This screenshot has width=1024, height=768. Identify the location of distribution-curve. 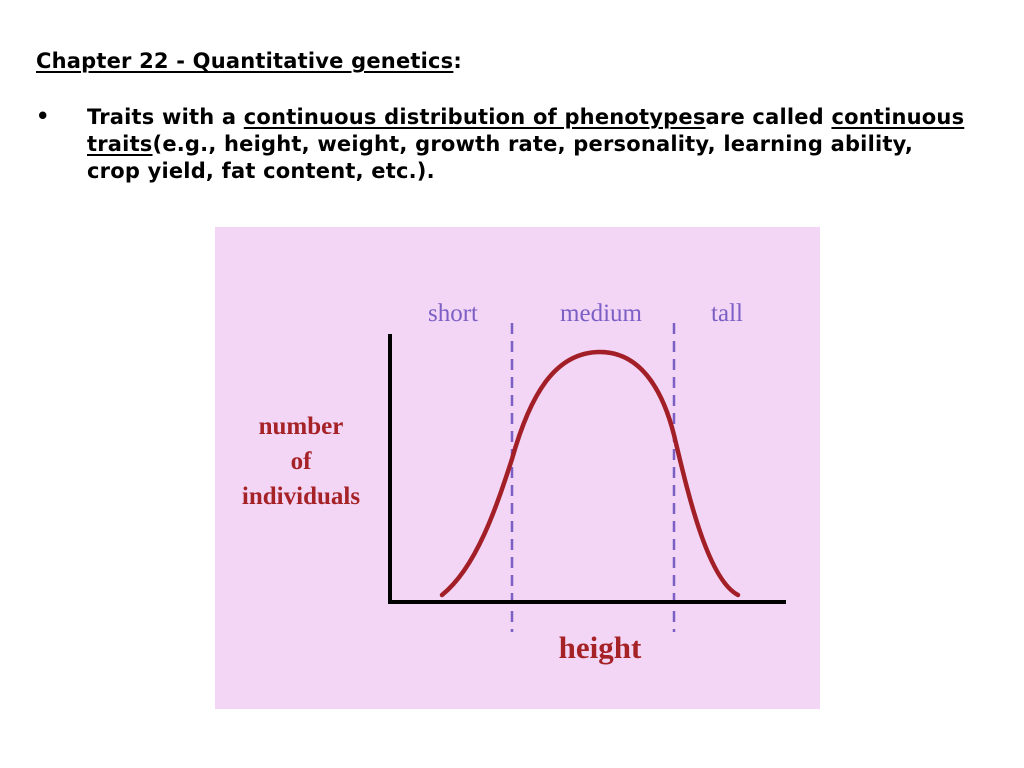
(590, 473).